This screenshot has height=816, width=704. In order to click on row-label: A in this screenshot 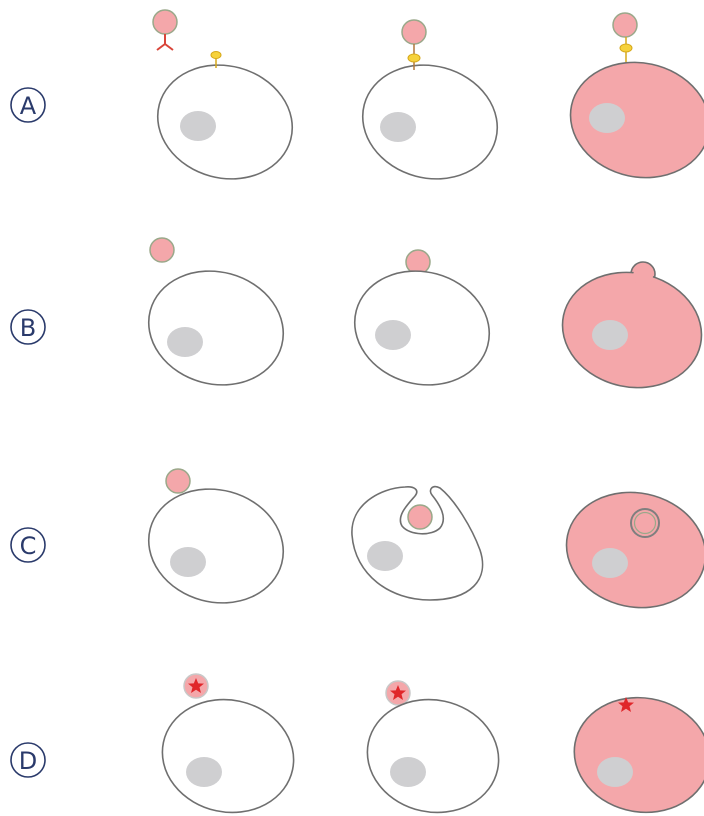, I will do `click(28, 106)`.